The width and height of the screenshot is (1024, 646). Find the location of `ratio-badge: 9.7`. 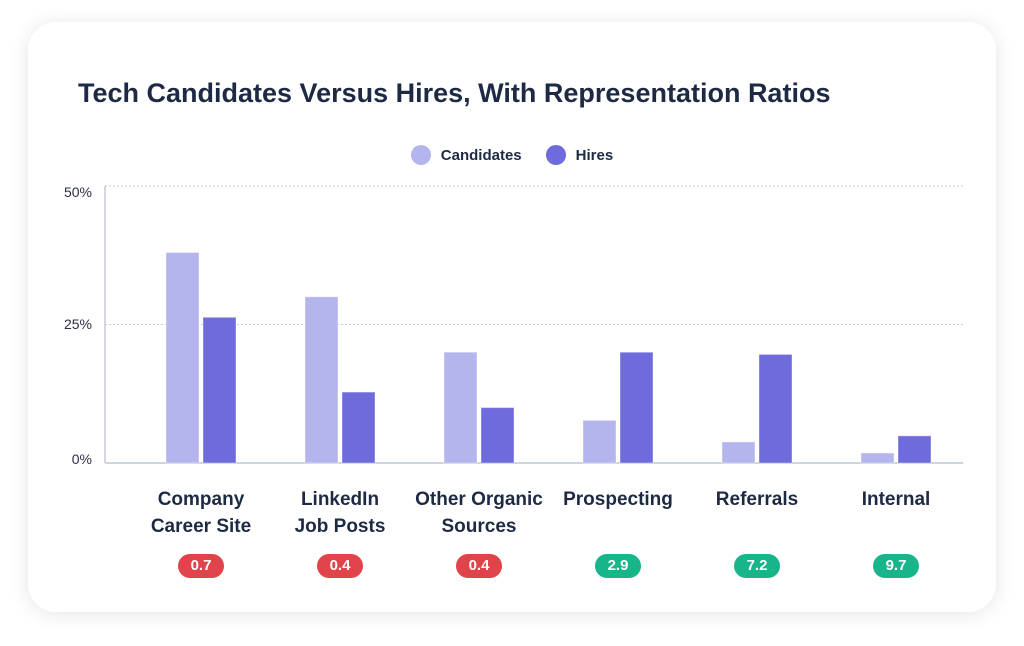

ratio-badge: 9.7 is located at coordinates (896, 566).